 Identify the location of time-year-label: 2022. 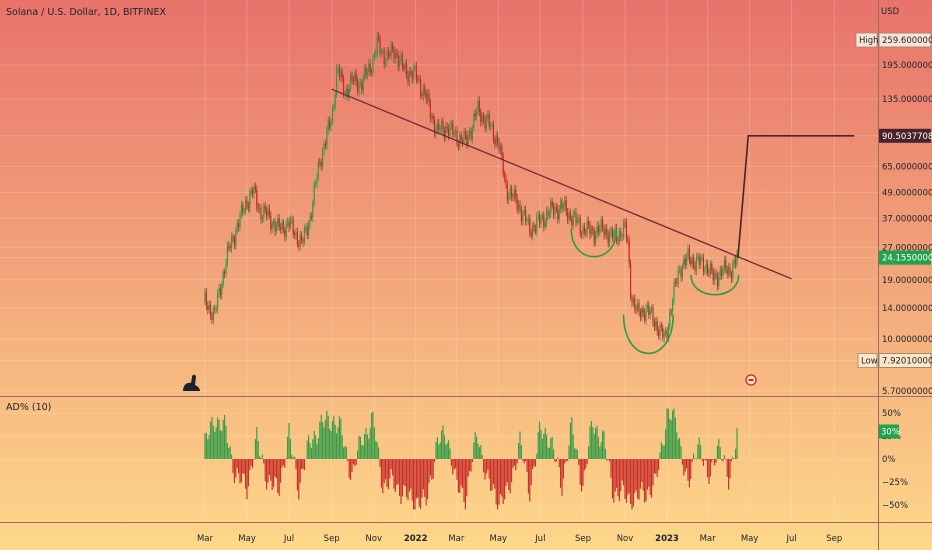
(416, 539).